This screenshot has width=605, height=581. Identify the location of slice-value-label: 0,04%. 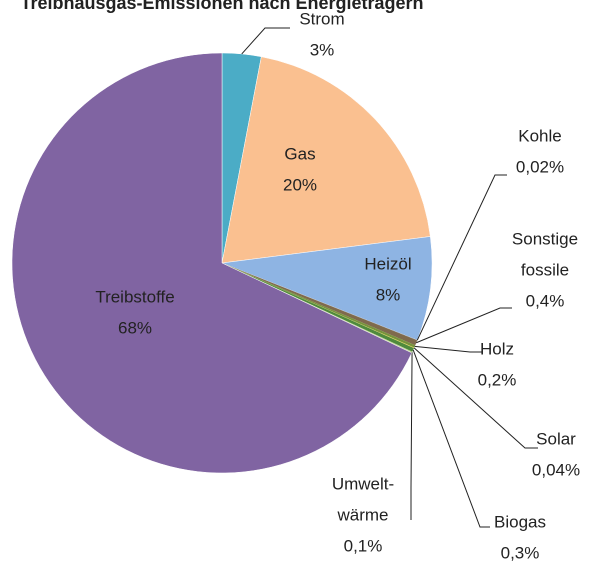
(556, 469).